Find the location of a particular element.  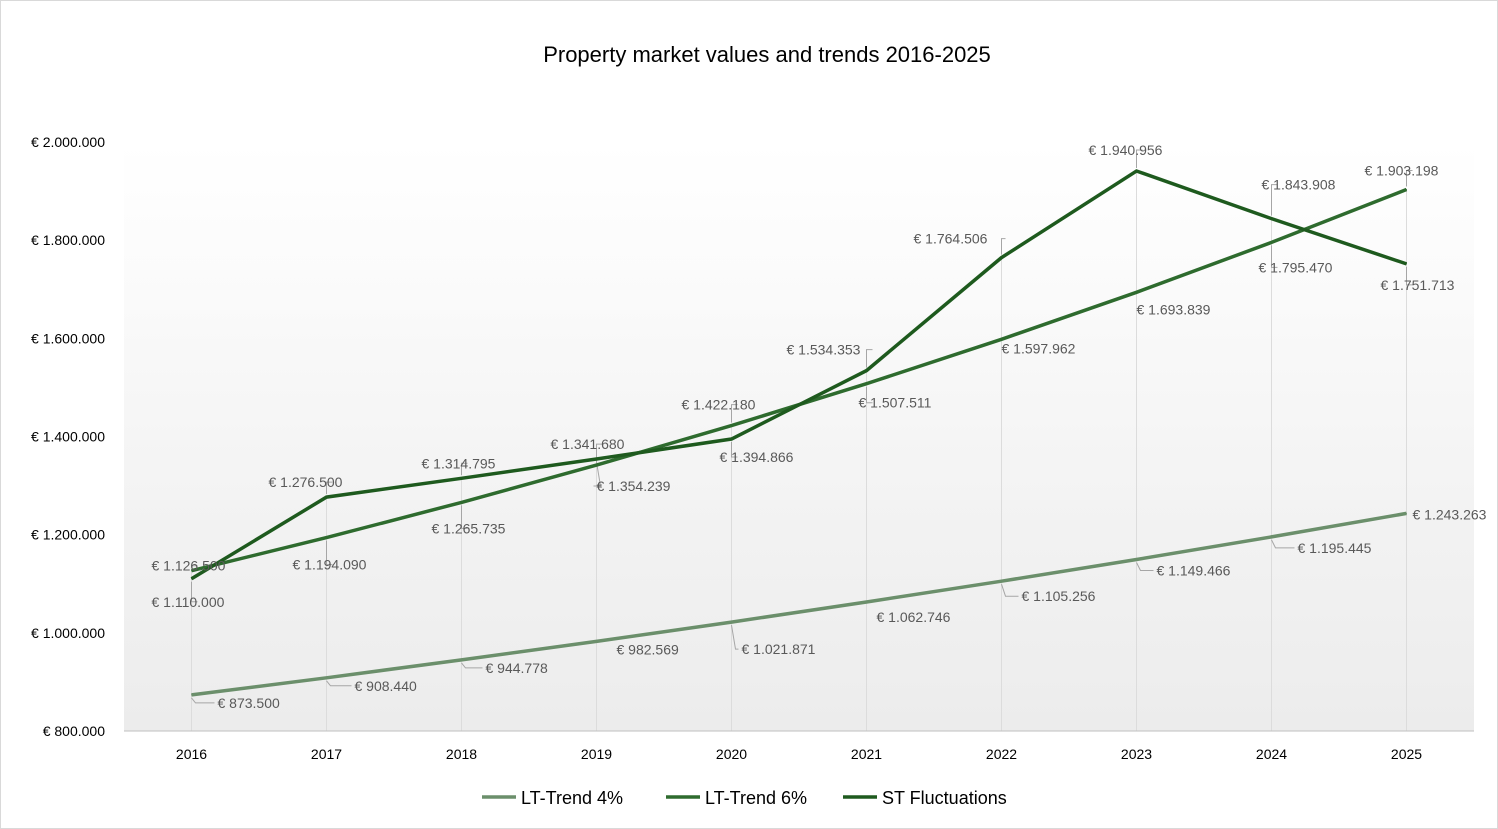

data-label: € 1.265.735 is located at coordinates (469, 528).